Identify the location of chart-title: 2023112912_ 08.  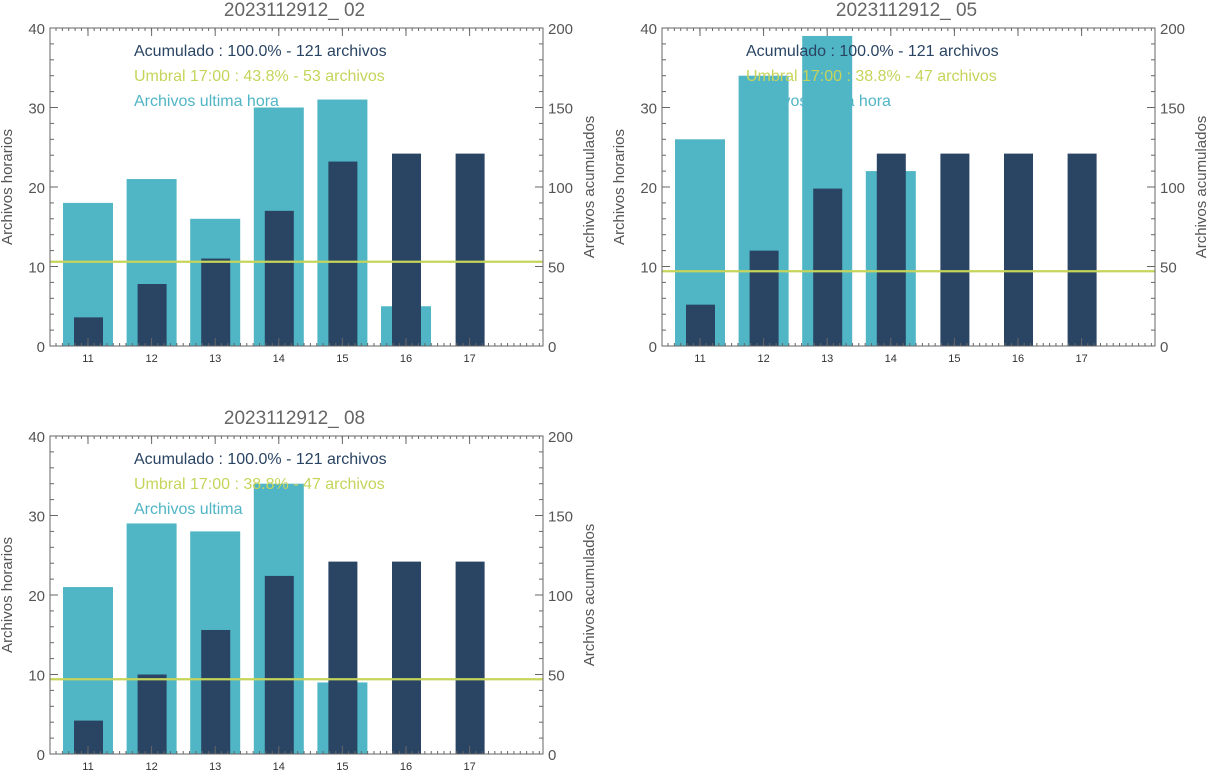
(294, 418).